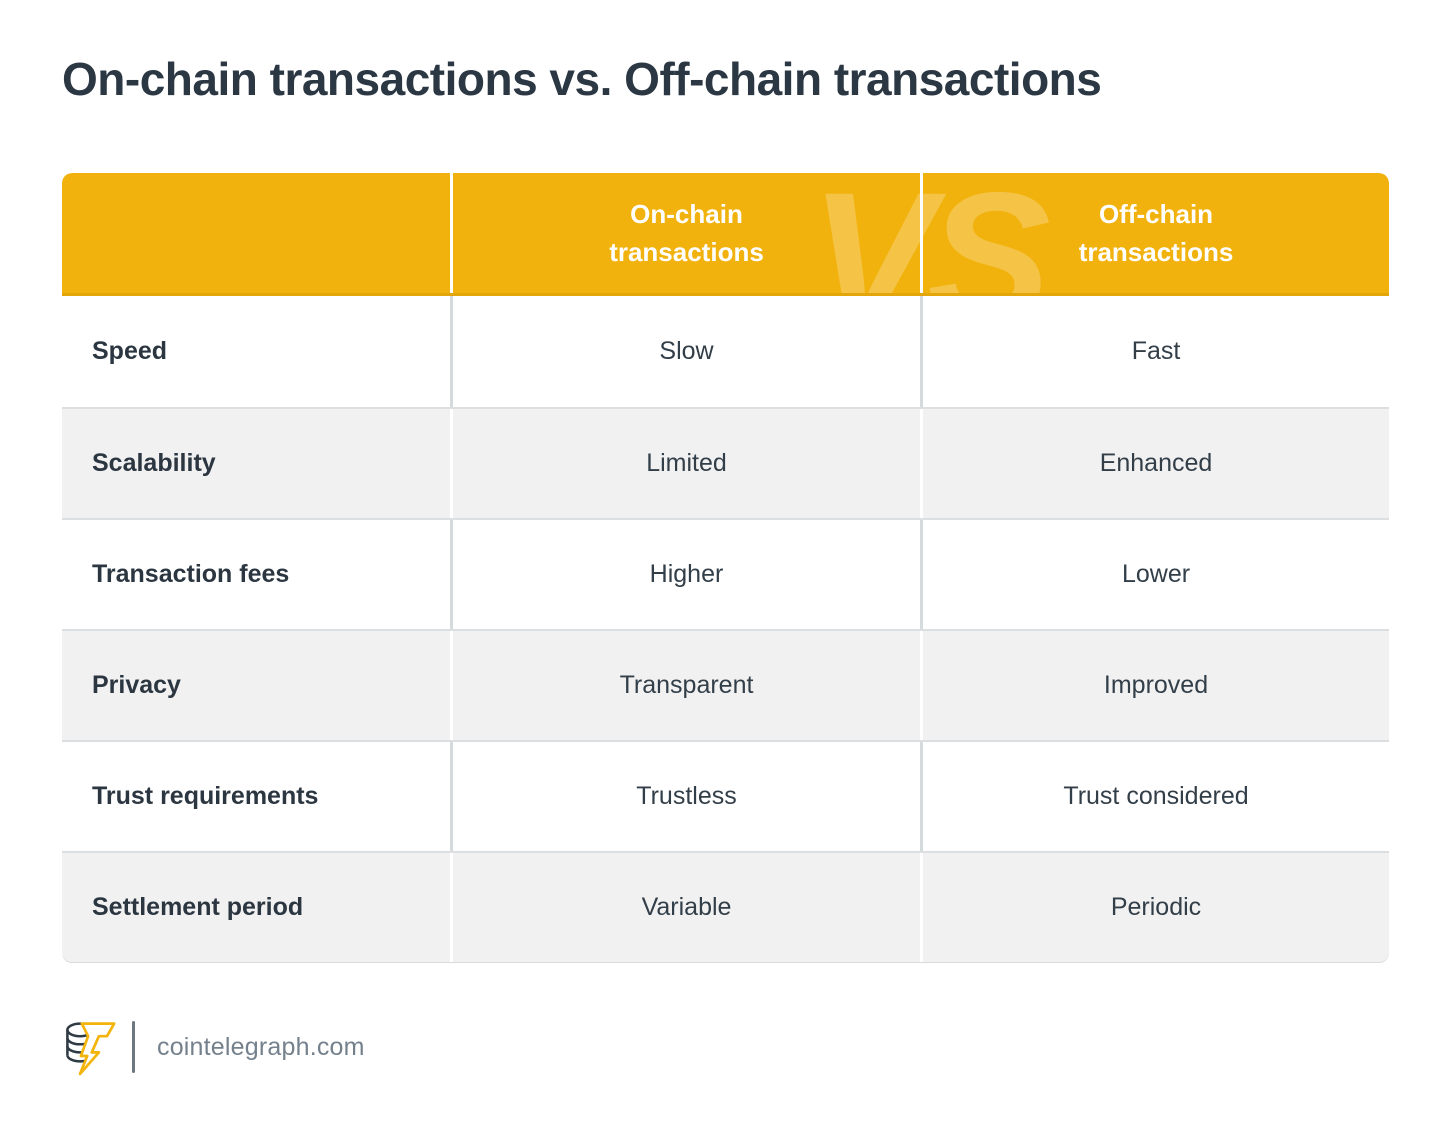 The image size is (1450, 1126). Describe the element at coordinates (256, 233) in the screenshot. I see `header-cell-empty` at that location.